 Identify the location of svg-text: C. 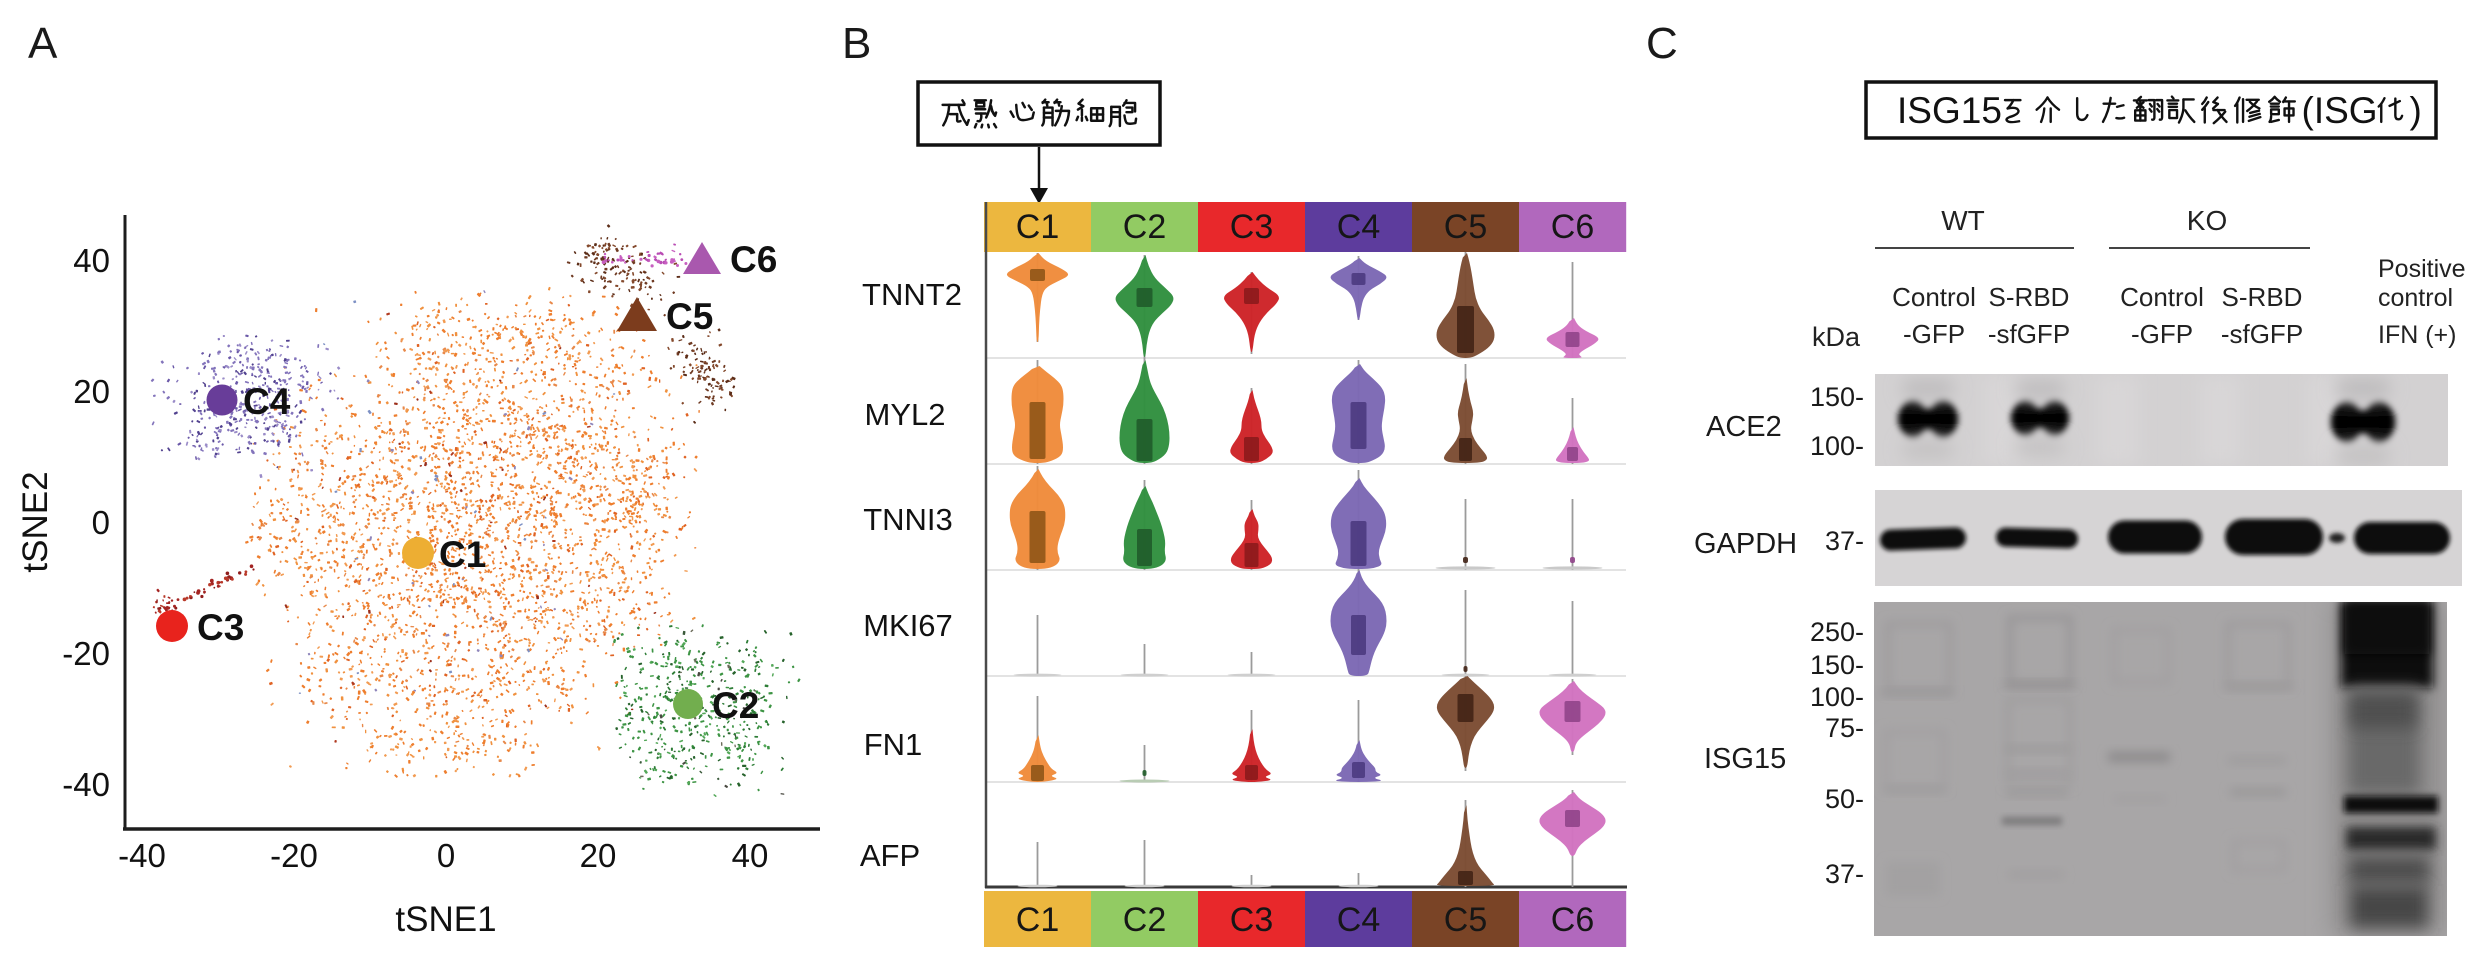
(1662, 43).